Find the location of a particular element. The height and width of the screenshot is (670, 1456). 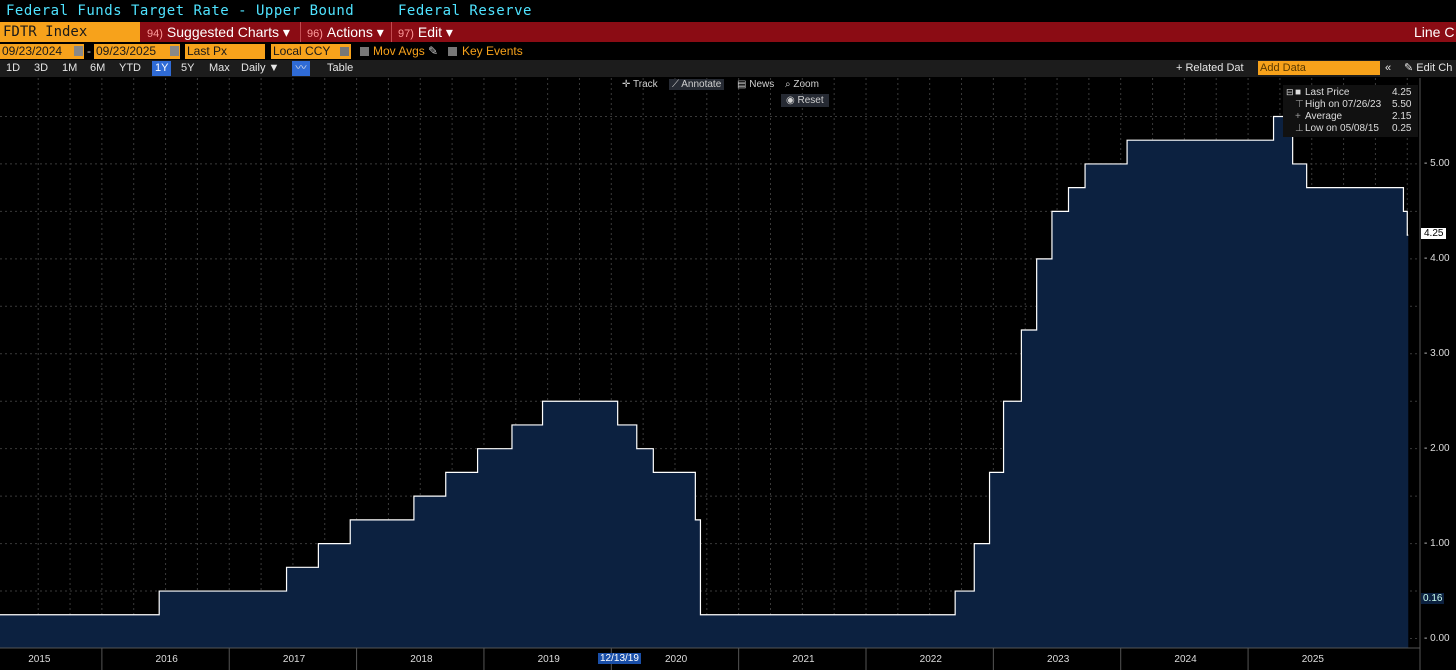

annotate-icon: ⟋ is located at coordinates (675, 84).